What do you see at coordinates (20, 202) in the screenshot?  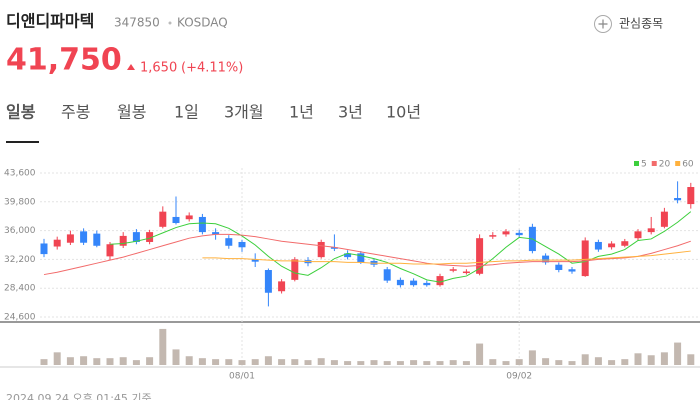 I see `y-tick-label: 39,800` at bounding box center [20, 202].